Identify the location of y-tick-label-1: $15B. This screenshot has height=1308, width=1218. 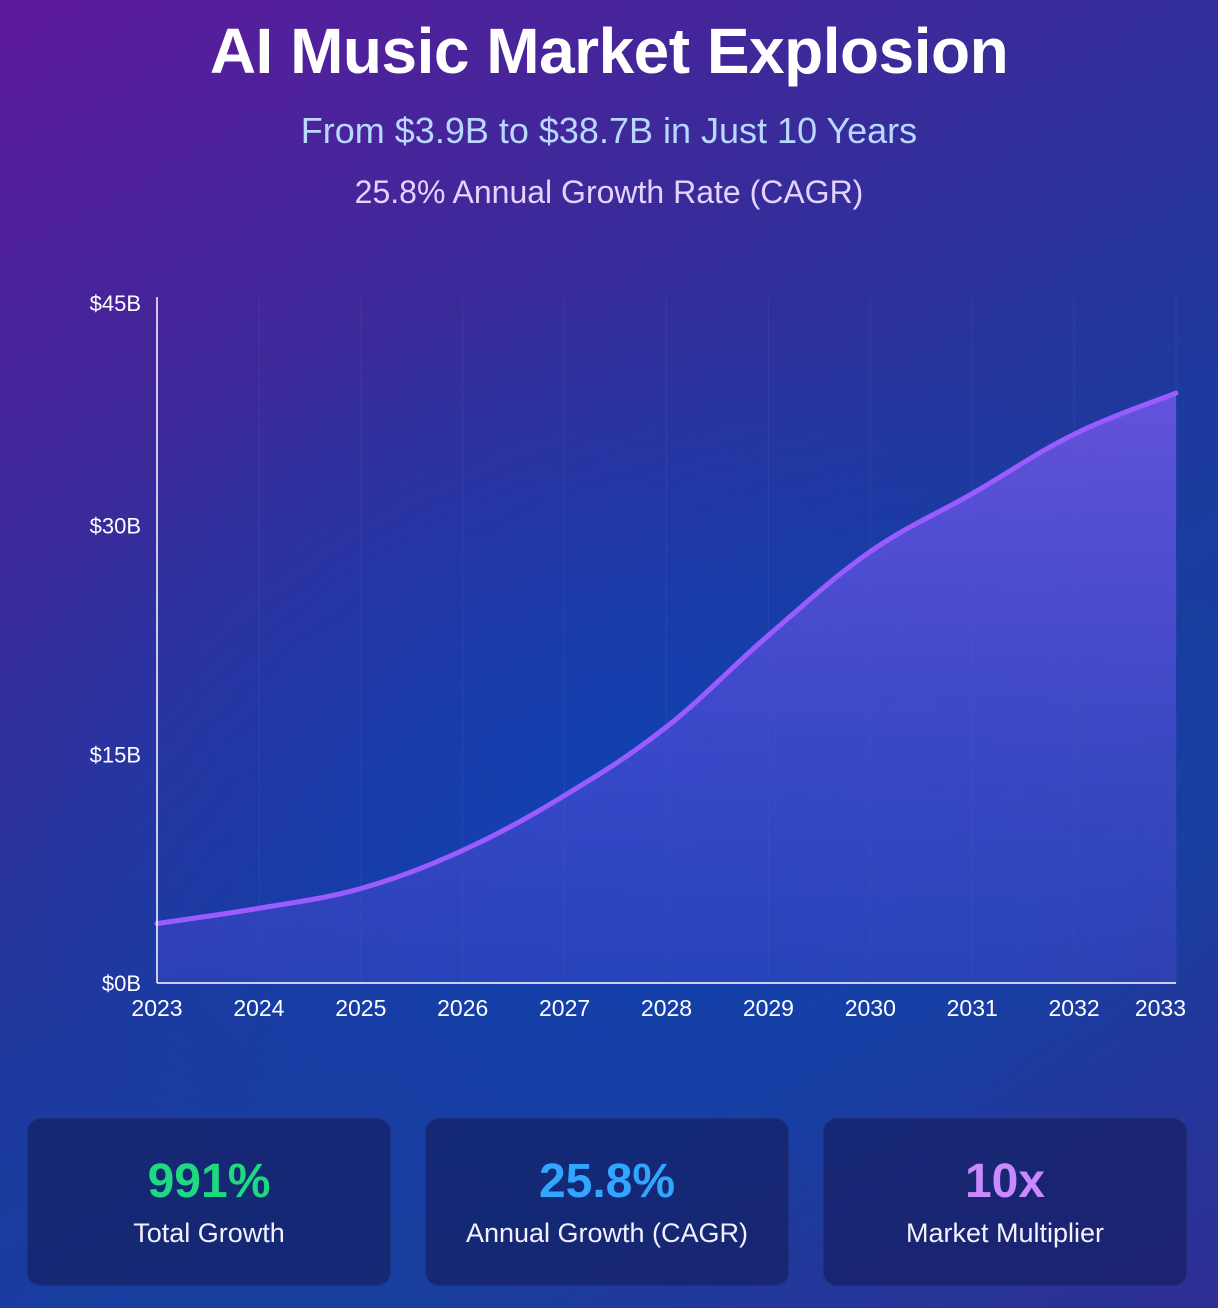
(115, 754).